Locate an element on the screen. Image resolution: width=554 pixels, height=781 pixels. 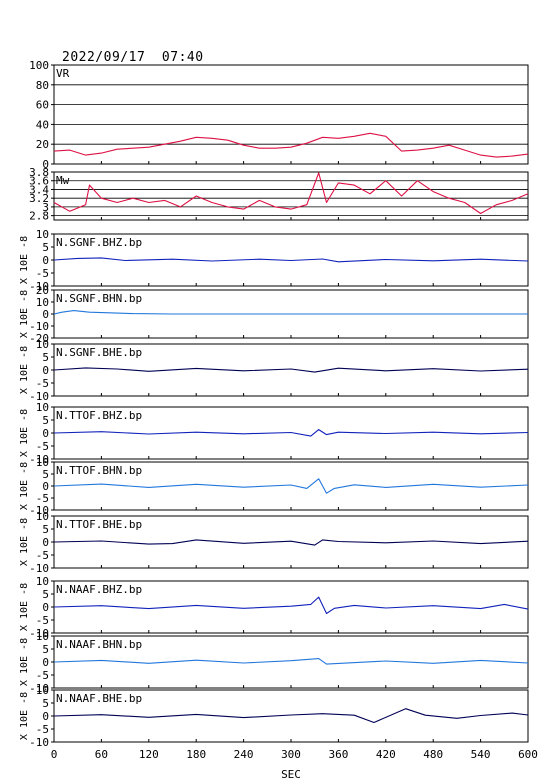
x-tick-label: 360 is located at coordinates (338, 754).